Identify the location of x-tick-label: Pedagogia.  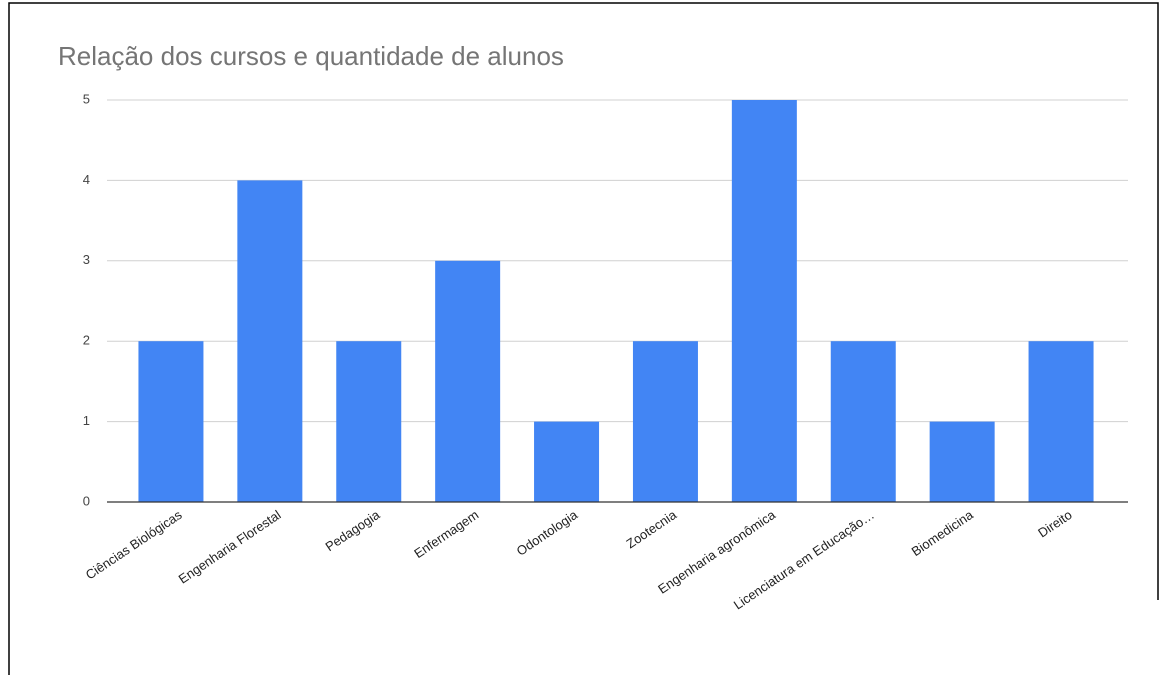
(352, 531).